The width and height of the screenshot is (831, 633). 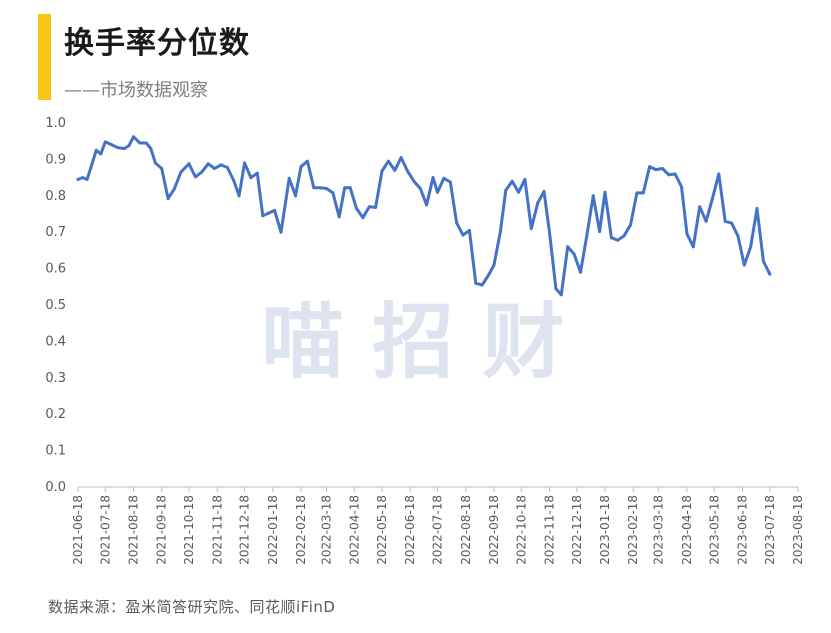 I want to click on x-tick-label: 2022-07-18, so click(x=438, y=530).